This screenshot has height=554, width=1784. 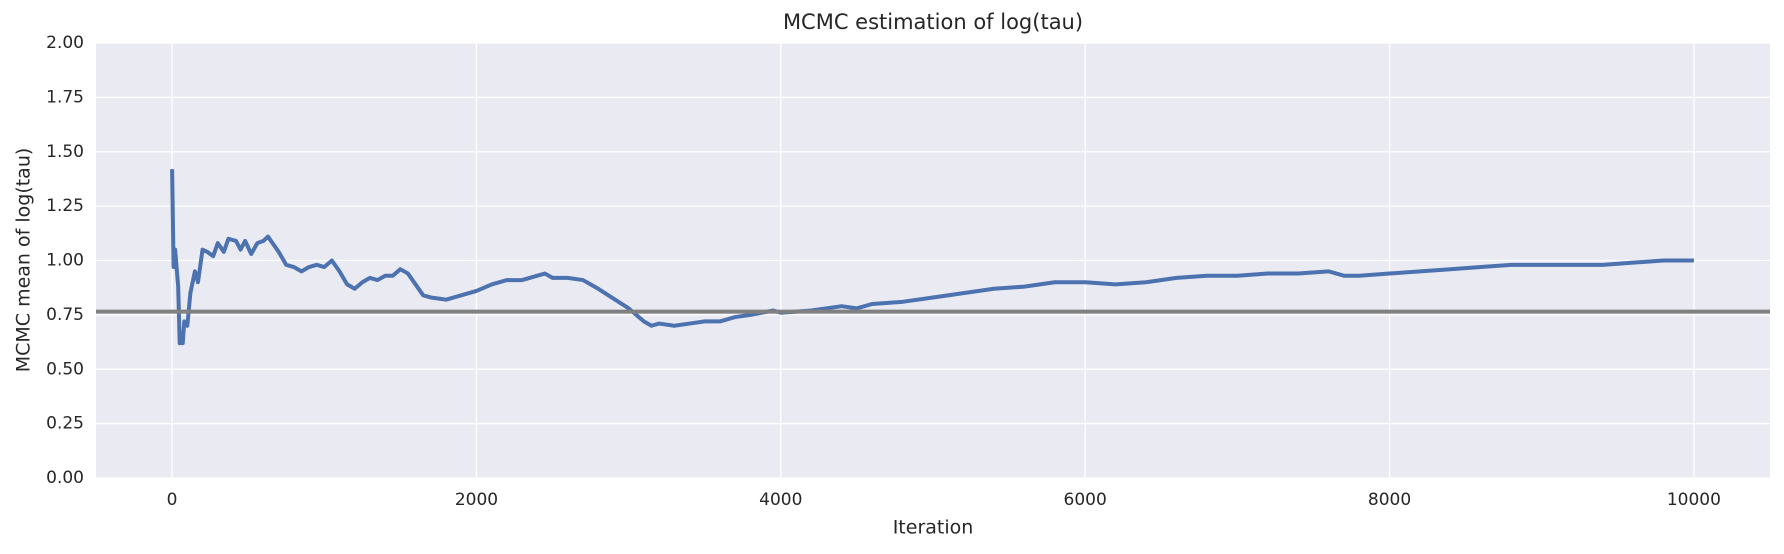 I want to click on chart-title: MCMC estimation of log(tau), so click(x=933, y=22).